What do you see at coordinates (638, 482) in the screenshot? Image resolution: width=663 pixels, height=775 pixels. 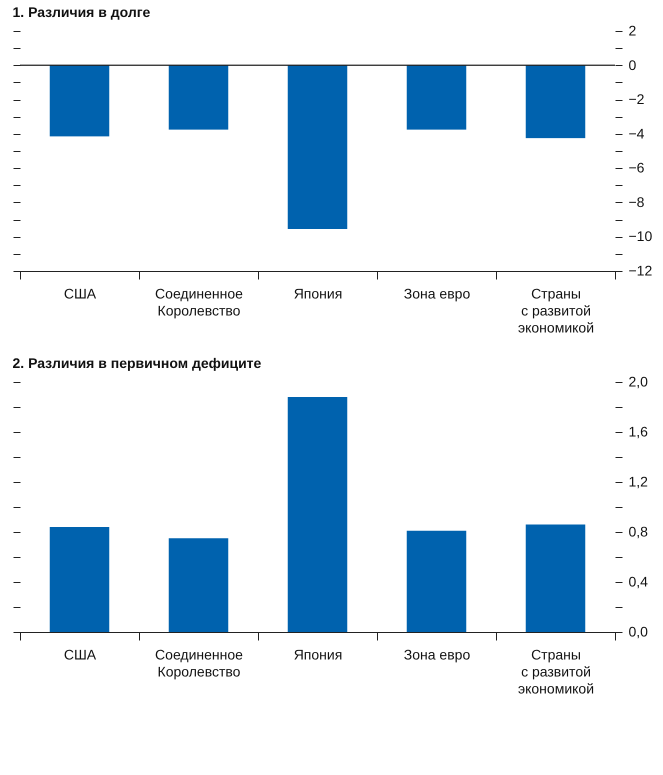 I see `y-tick-label: 1,2` at bounding box center [638, 482].